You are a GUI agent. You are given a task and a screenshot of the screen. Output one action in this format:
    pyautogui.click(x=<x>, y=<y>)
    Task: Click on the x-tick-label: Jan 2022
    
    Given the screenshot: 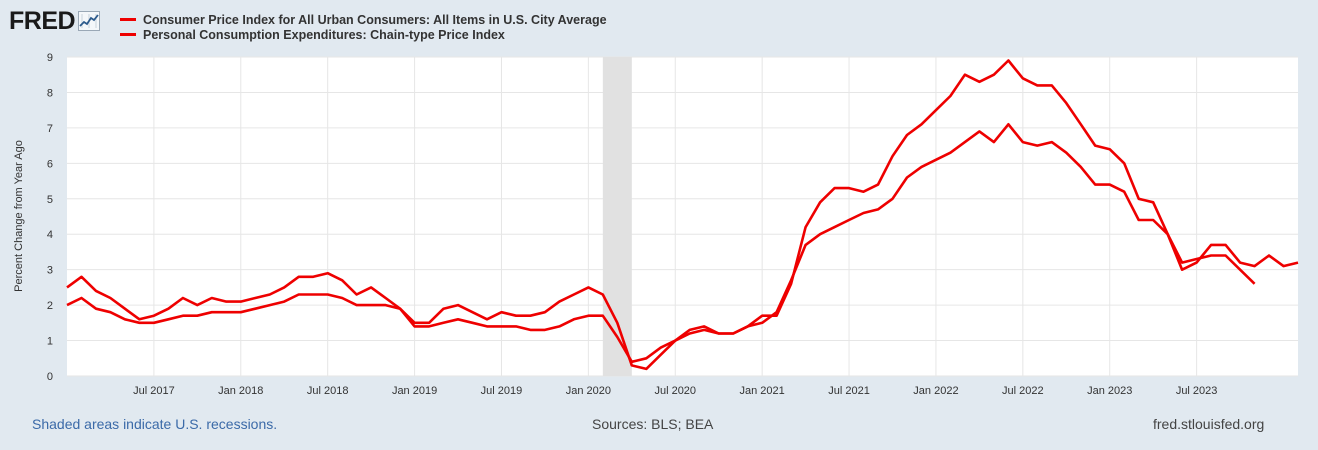 What is the action you would take?
    pyautogui.click(x=935, y=391)
    